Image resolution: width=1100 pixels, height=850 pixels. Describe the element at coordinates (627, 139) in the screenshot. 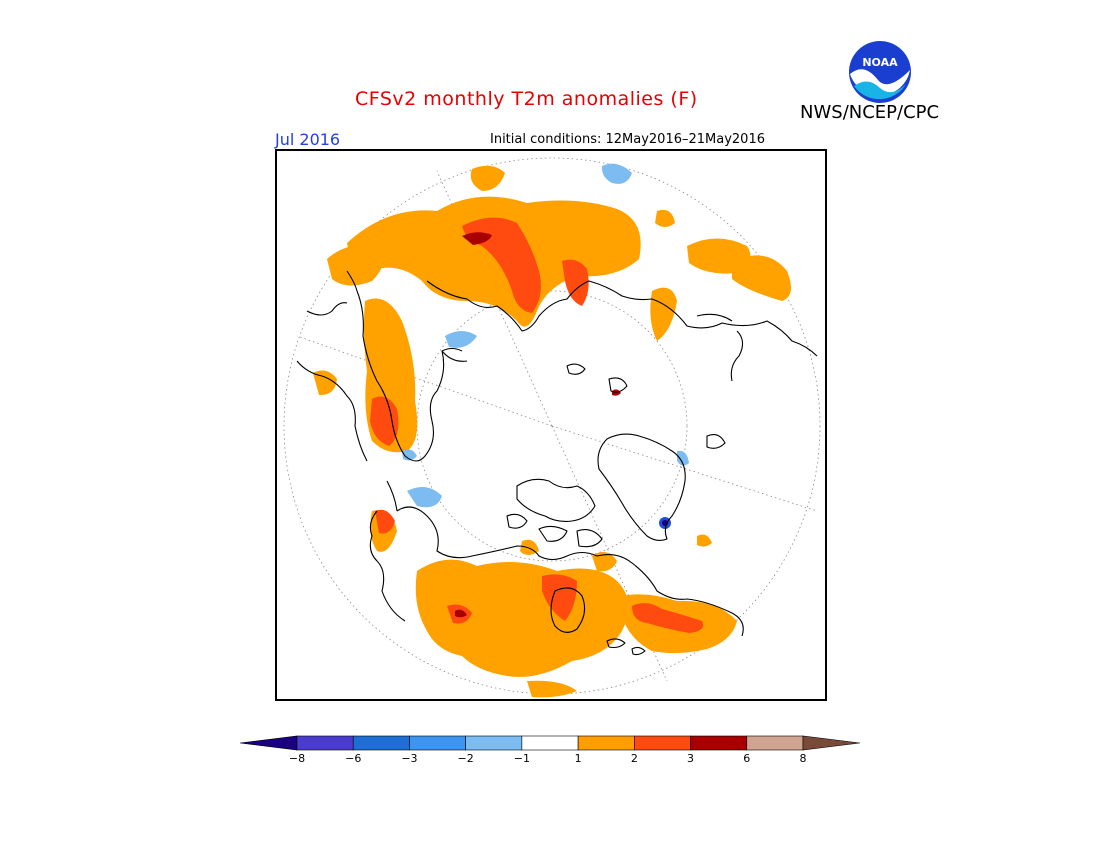

I see `initial-conditions-label: Initial conditions: 12May2016–21May2016` at that location.